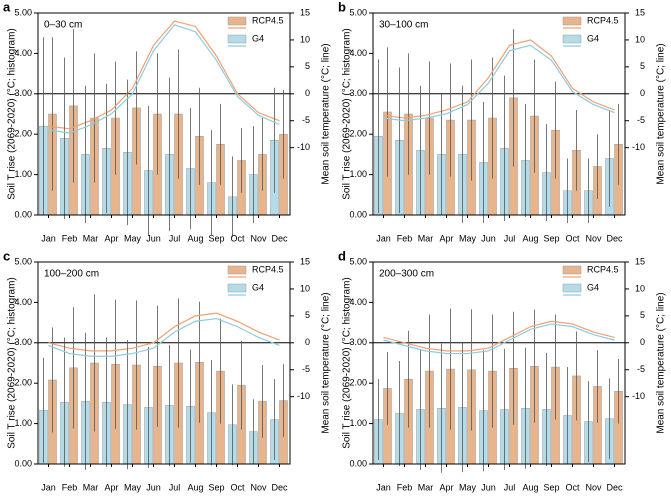 The height and width of the screenshot is (497, 671). Describe the element at coordinates (70, 487) in the screenshot. I see `x-tick-label: Feb` at that location.